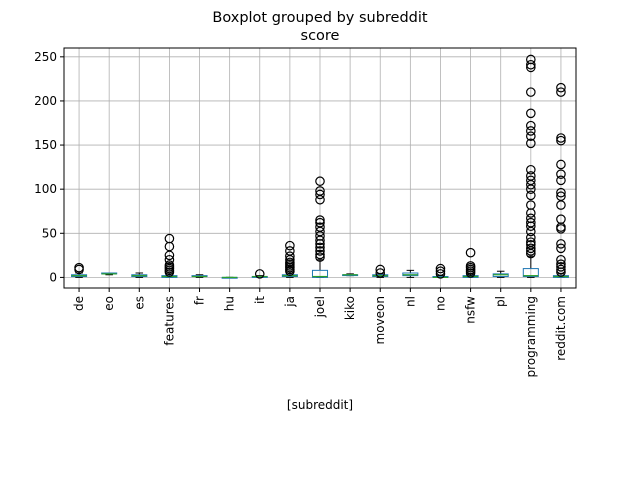 The width and height of the screenshot is (640, 480). What do you see at coordinates (320, 307) in the screenshot?
I see `x-tick-label: joel` at bounding box center [320, 307].